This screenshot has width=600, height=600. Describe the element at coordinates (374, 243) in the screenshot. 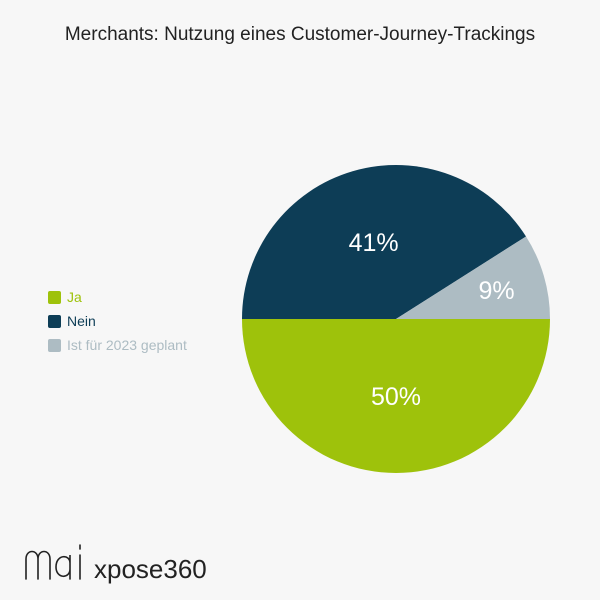

I see `pie-label-nein: 41%` at that location.